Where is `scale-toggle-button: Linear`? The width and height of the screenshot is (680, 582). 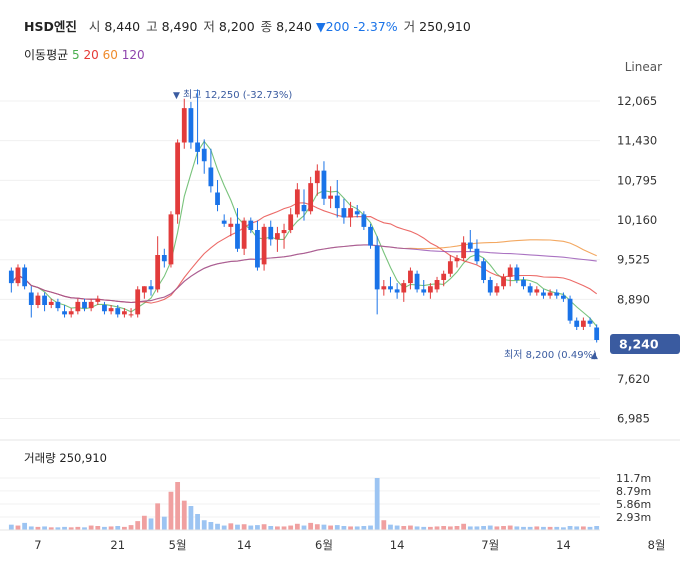 scale-toggle-button: Linear is located at coordinates (643, 67).